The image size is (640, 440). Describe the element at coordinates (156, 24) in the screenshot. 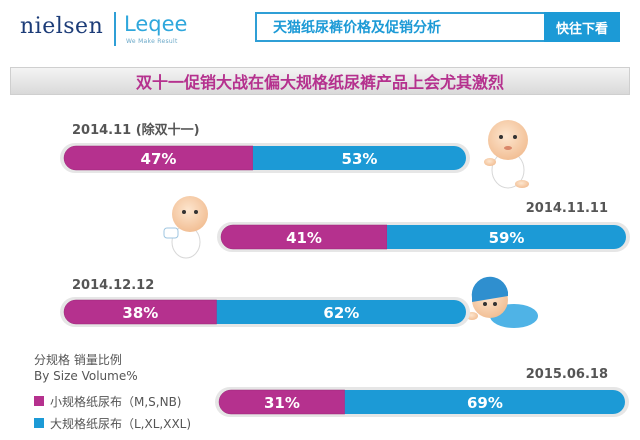

I see `leqee-logo: Leqee` at that location.